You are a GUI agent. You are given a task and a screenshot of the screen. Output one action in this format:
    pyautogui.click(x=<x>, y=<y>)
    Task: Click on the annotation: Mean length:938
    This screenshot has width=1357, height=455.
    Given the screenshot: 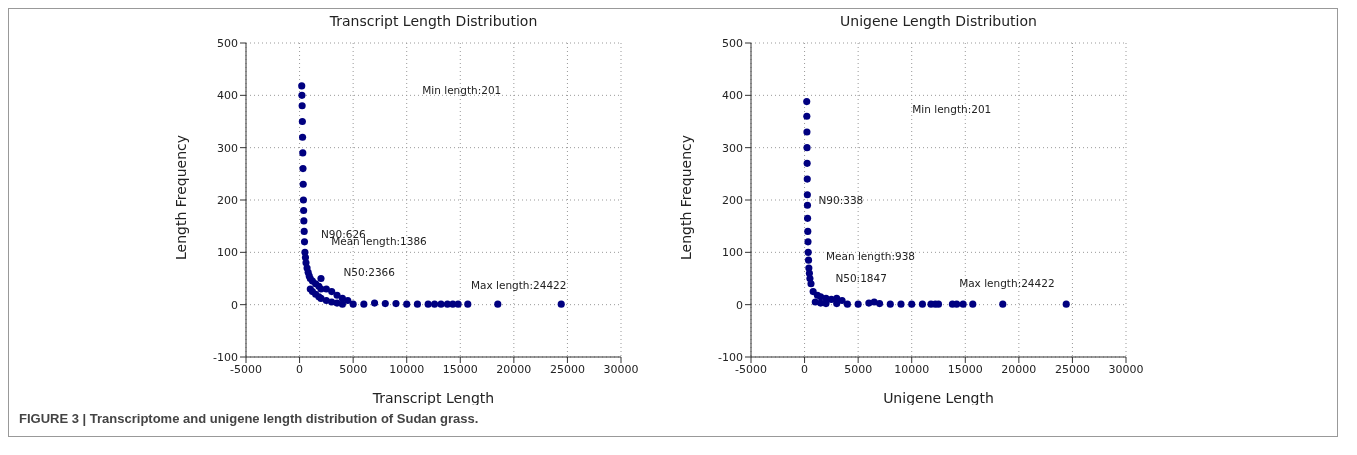 What is the action you would take?
    pyautogui.click(x=870, y=256)
    